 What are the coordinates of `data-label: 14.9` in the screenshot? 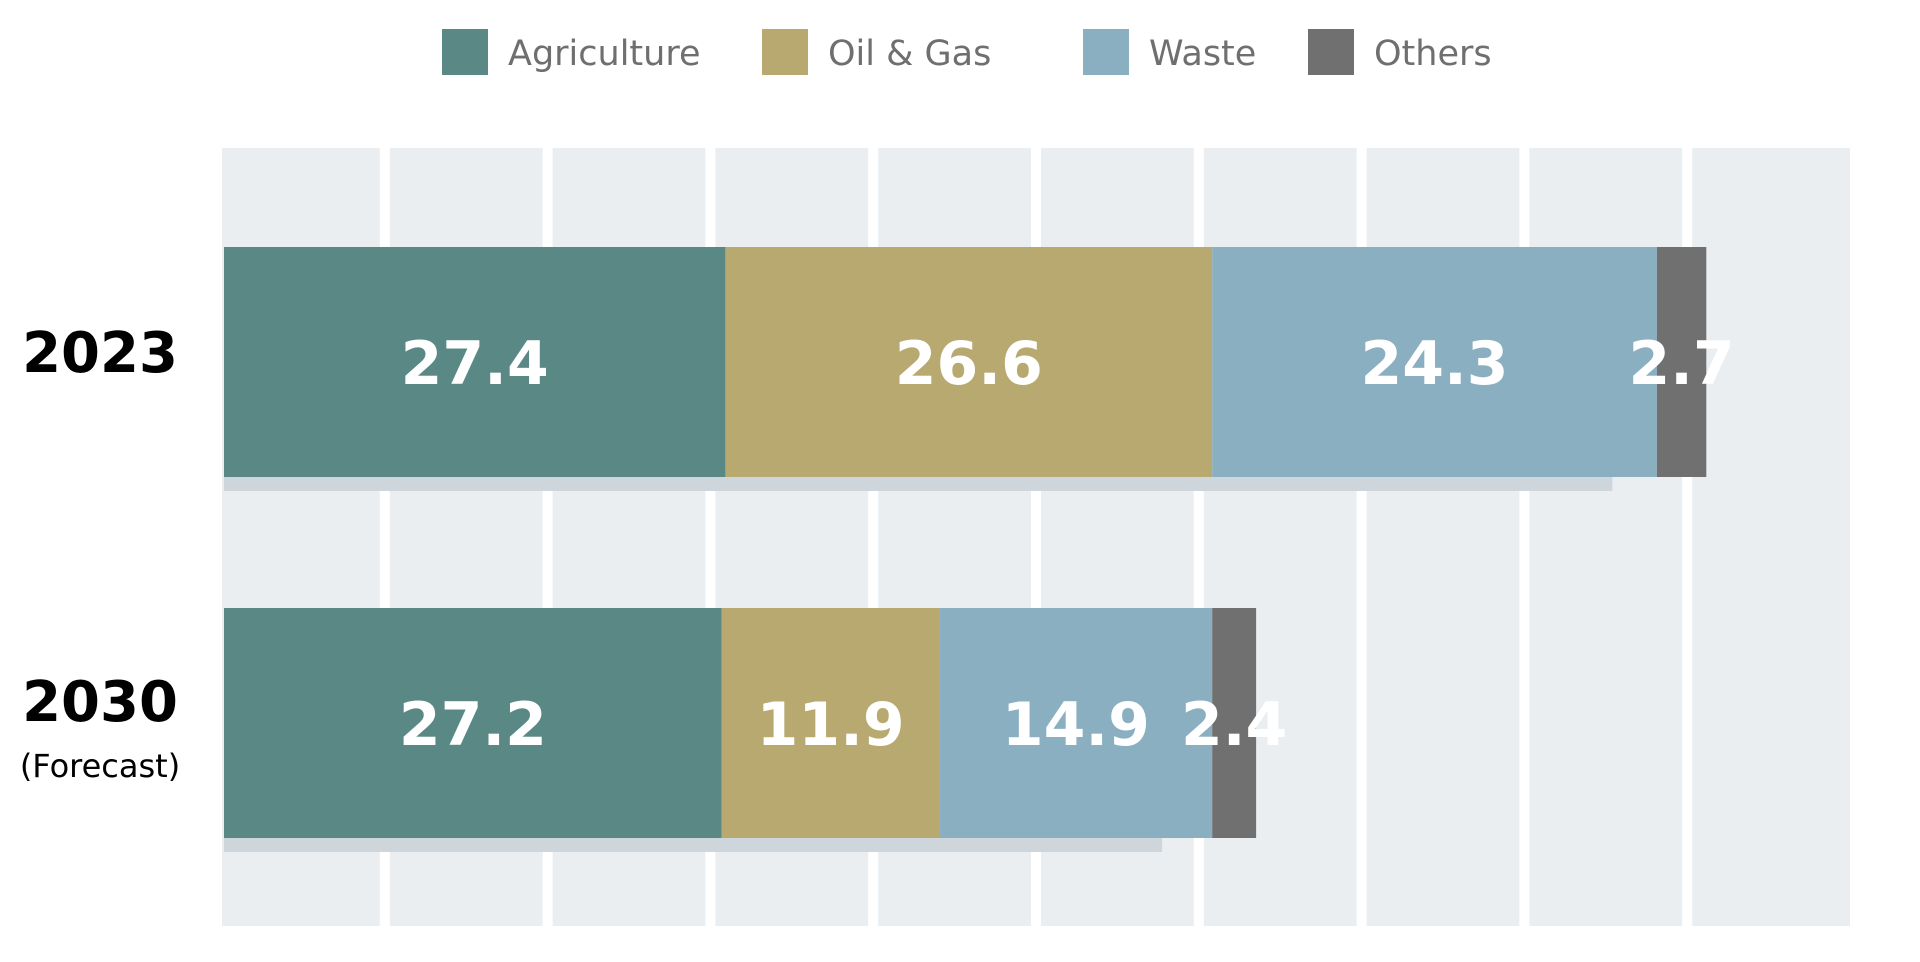 It's located at (1076, 725).